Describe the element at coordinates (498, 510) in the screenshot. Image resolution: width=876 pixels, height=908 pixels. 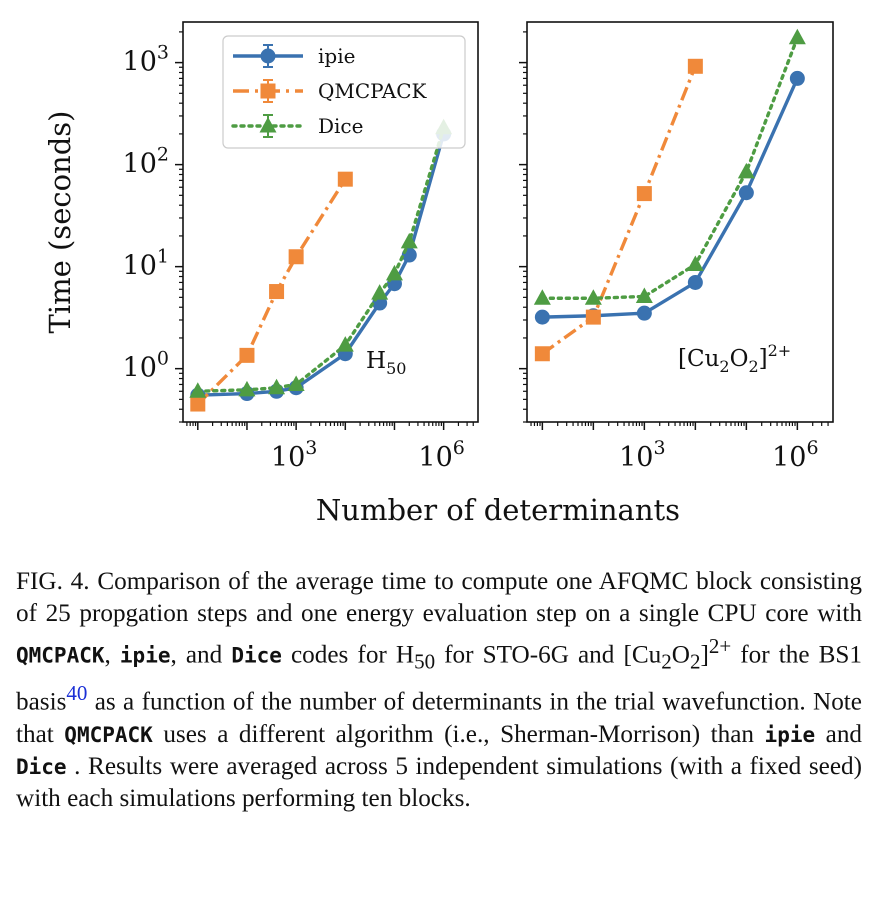
I see `x-axis-label: Number of determinants` at that location.